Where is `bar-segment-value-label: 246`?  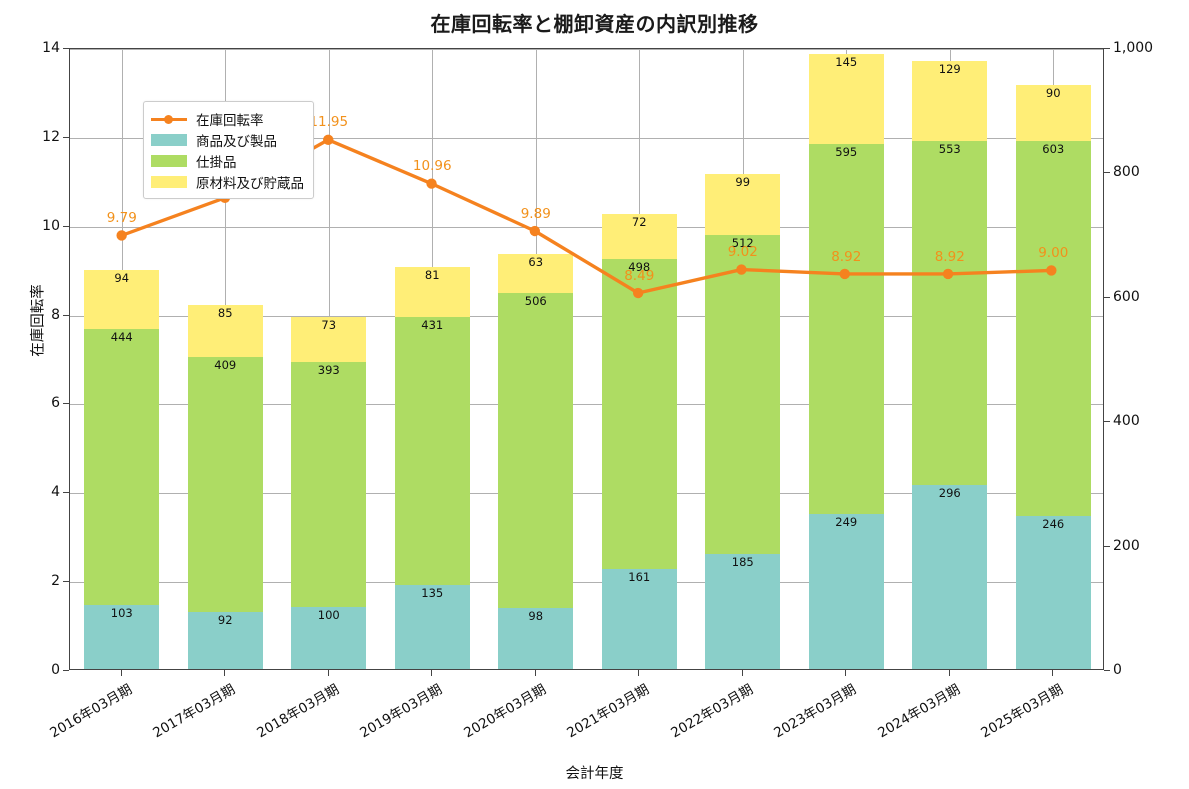
bar-segment-value-label: 246 is located at coordinates (1053, 523).